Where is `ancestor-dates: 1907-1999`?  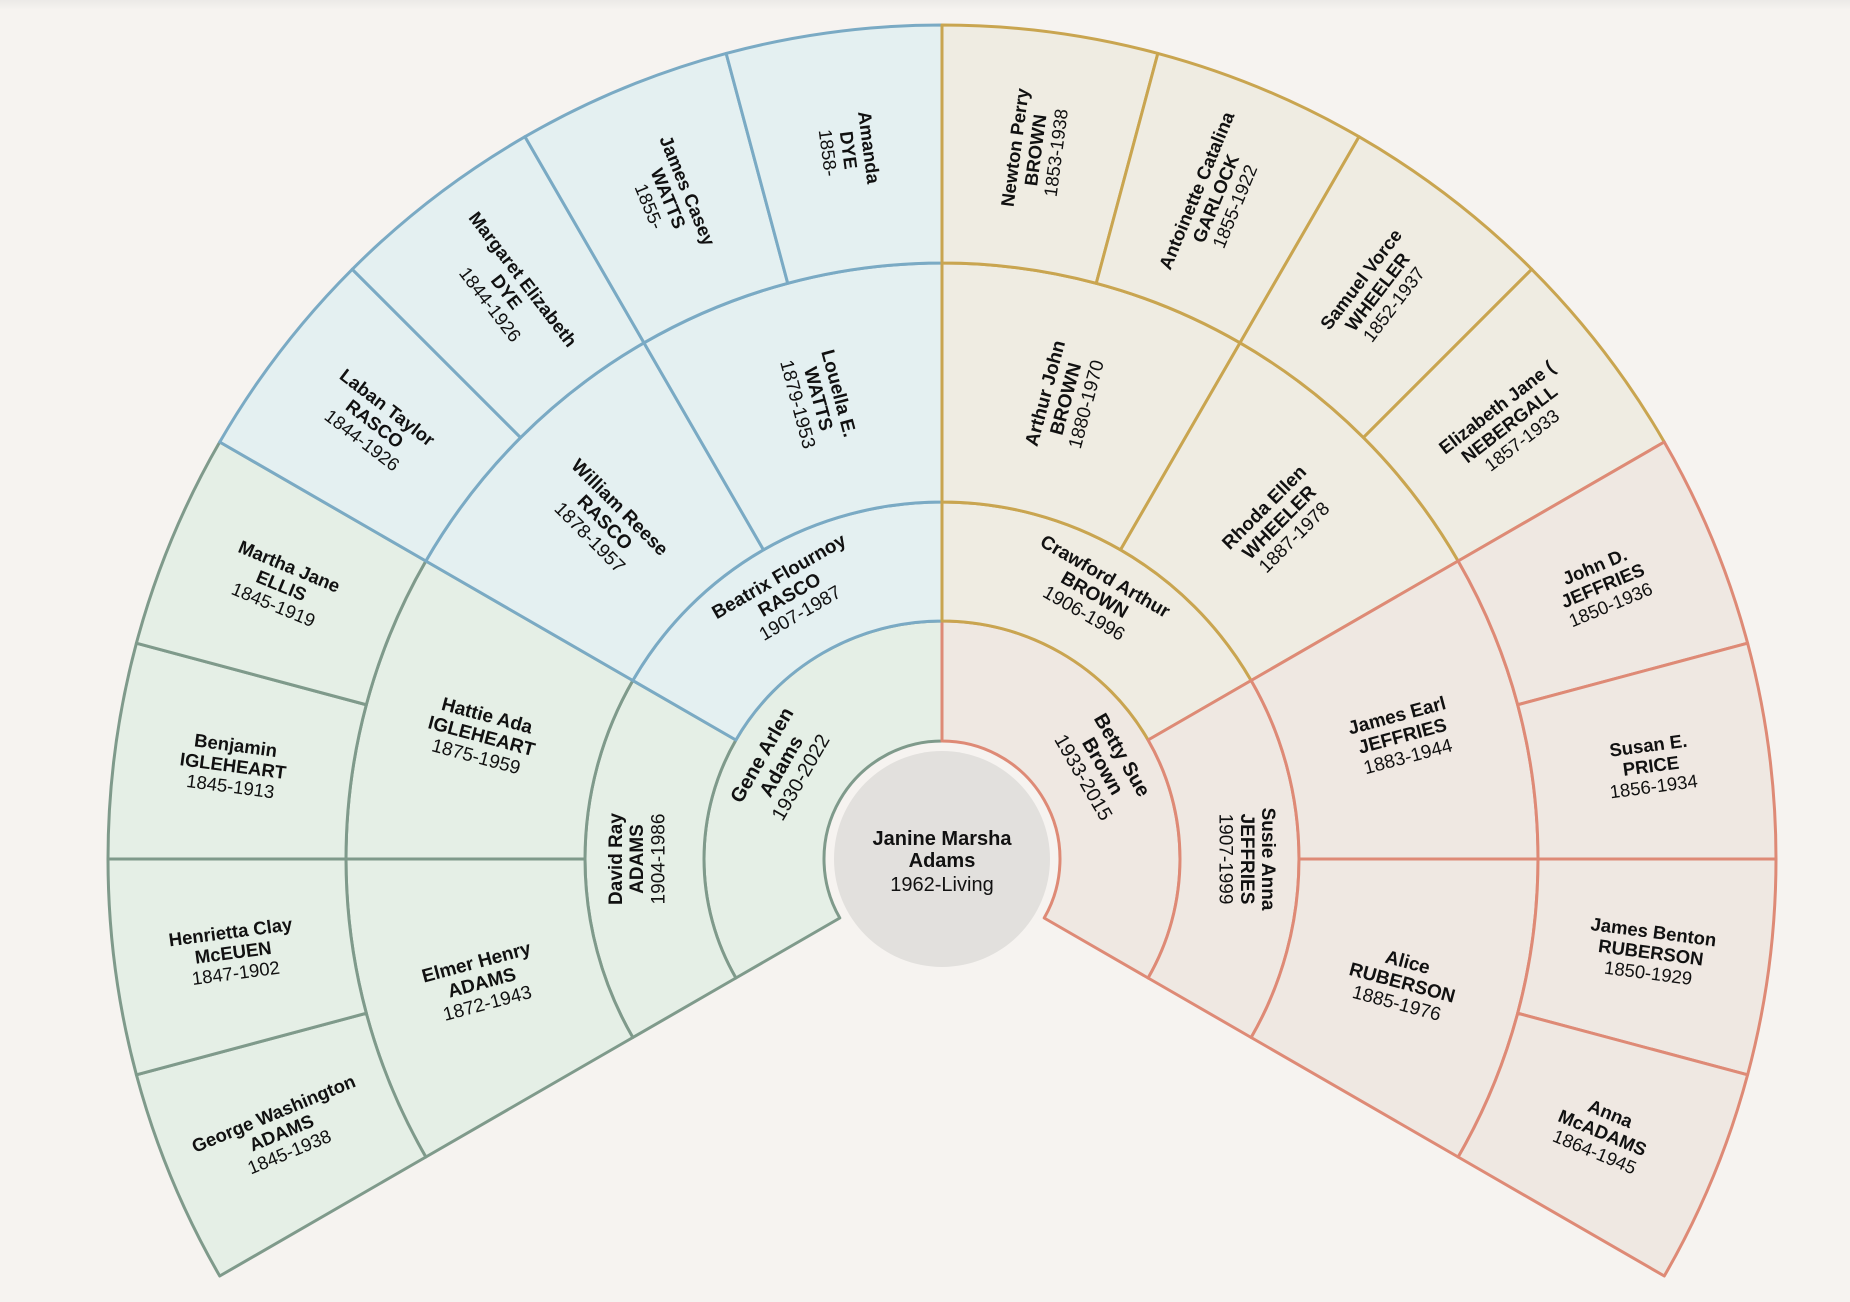
ancestor-dates: 1907-1999 is located at coordinates (1225, 859).